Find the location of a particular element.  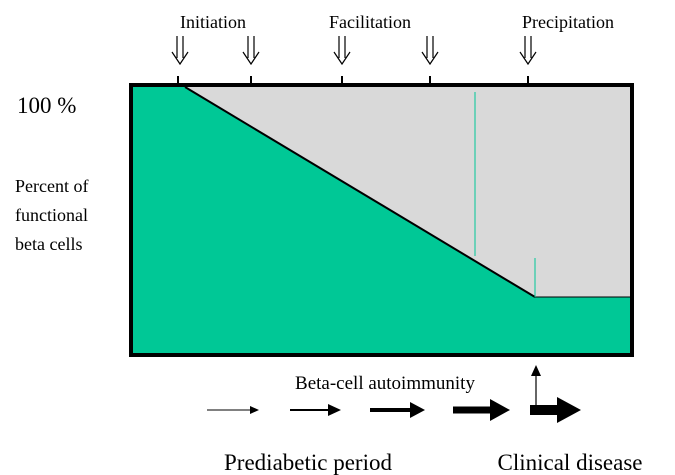

process-label: Beta-cell autoimmunity is located at coordinates (385, 383).